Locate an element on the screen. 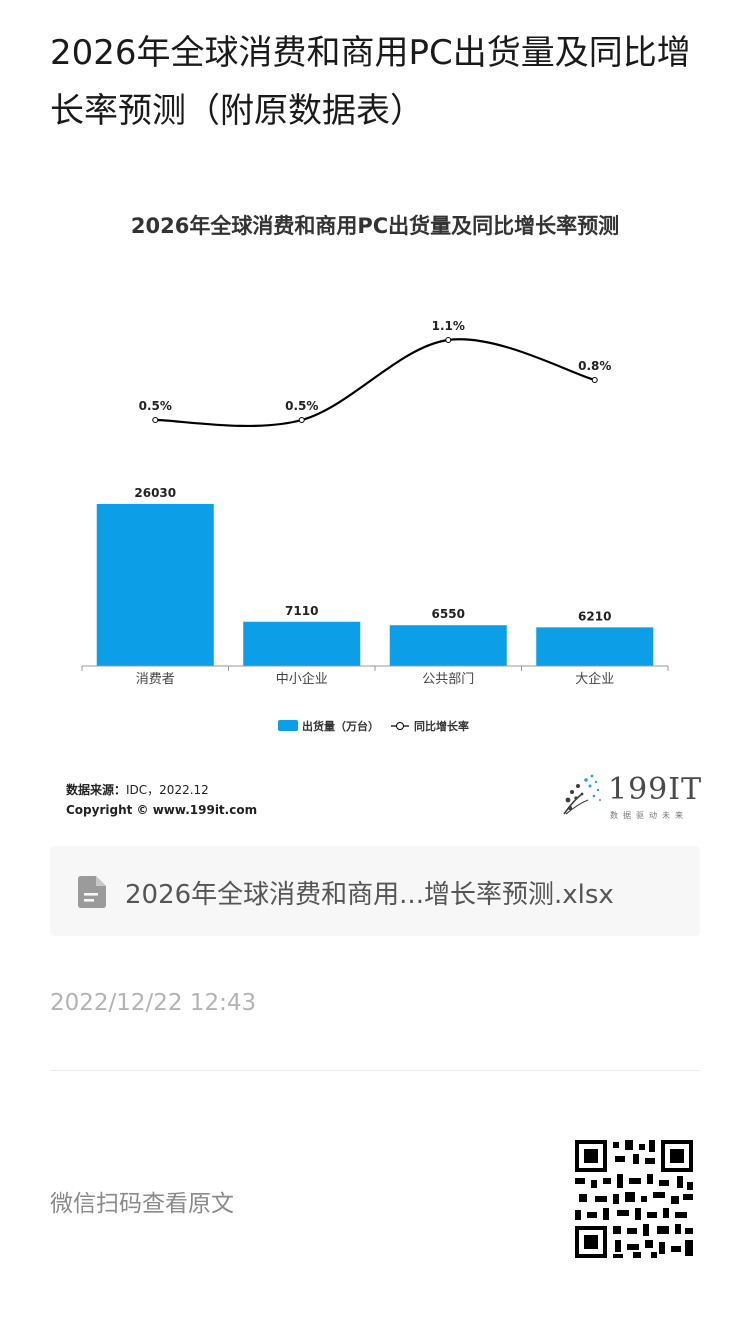 This screenshot has height=1327, width=750. source-label: 数据来源： is located at coordinates (96, 790).